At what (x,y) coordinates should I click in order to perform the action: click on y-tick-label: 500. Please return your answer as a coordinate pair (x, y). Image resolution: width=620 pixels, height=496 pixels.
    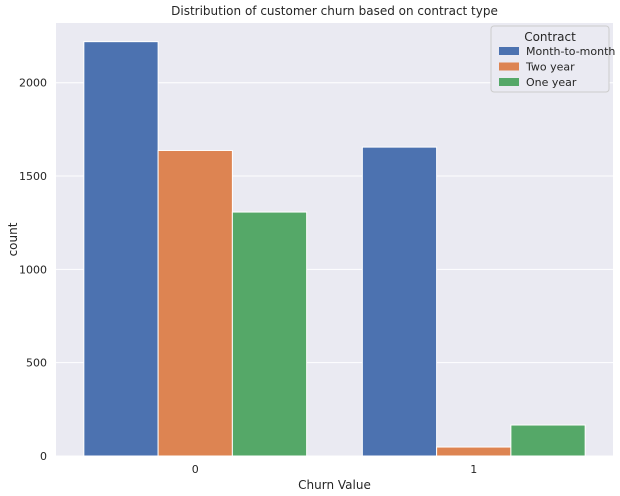
    Looking at the image, I should click on (36, 363).